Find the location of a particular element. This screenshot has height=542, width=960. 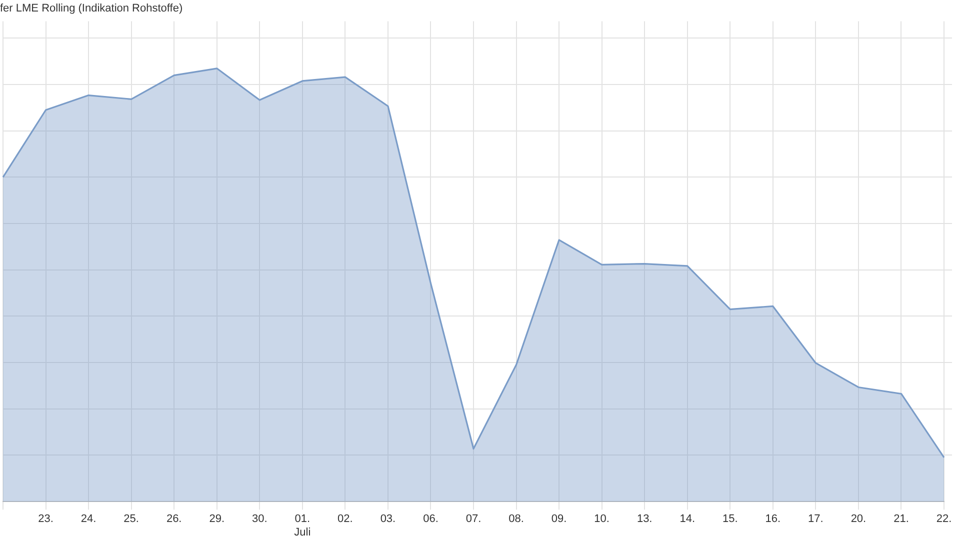

chart-title: fer LME Rolling (Indikation Rohstoffe) is located at coordinates (91, 8).